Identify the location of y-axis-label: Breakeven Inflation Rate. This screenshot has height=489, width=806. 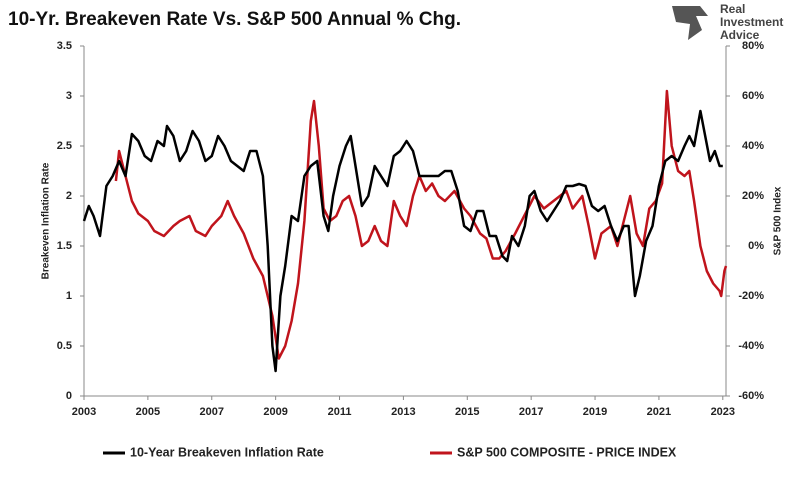
(46, 220).